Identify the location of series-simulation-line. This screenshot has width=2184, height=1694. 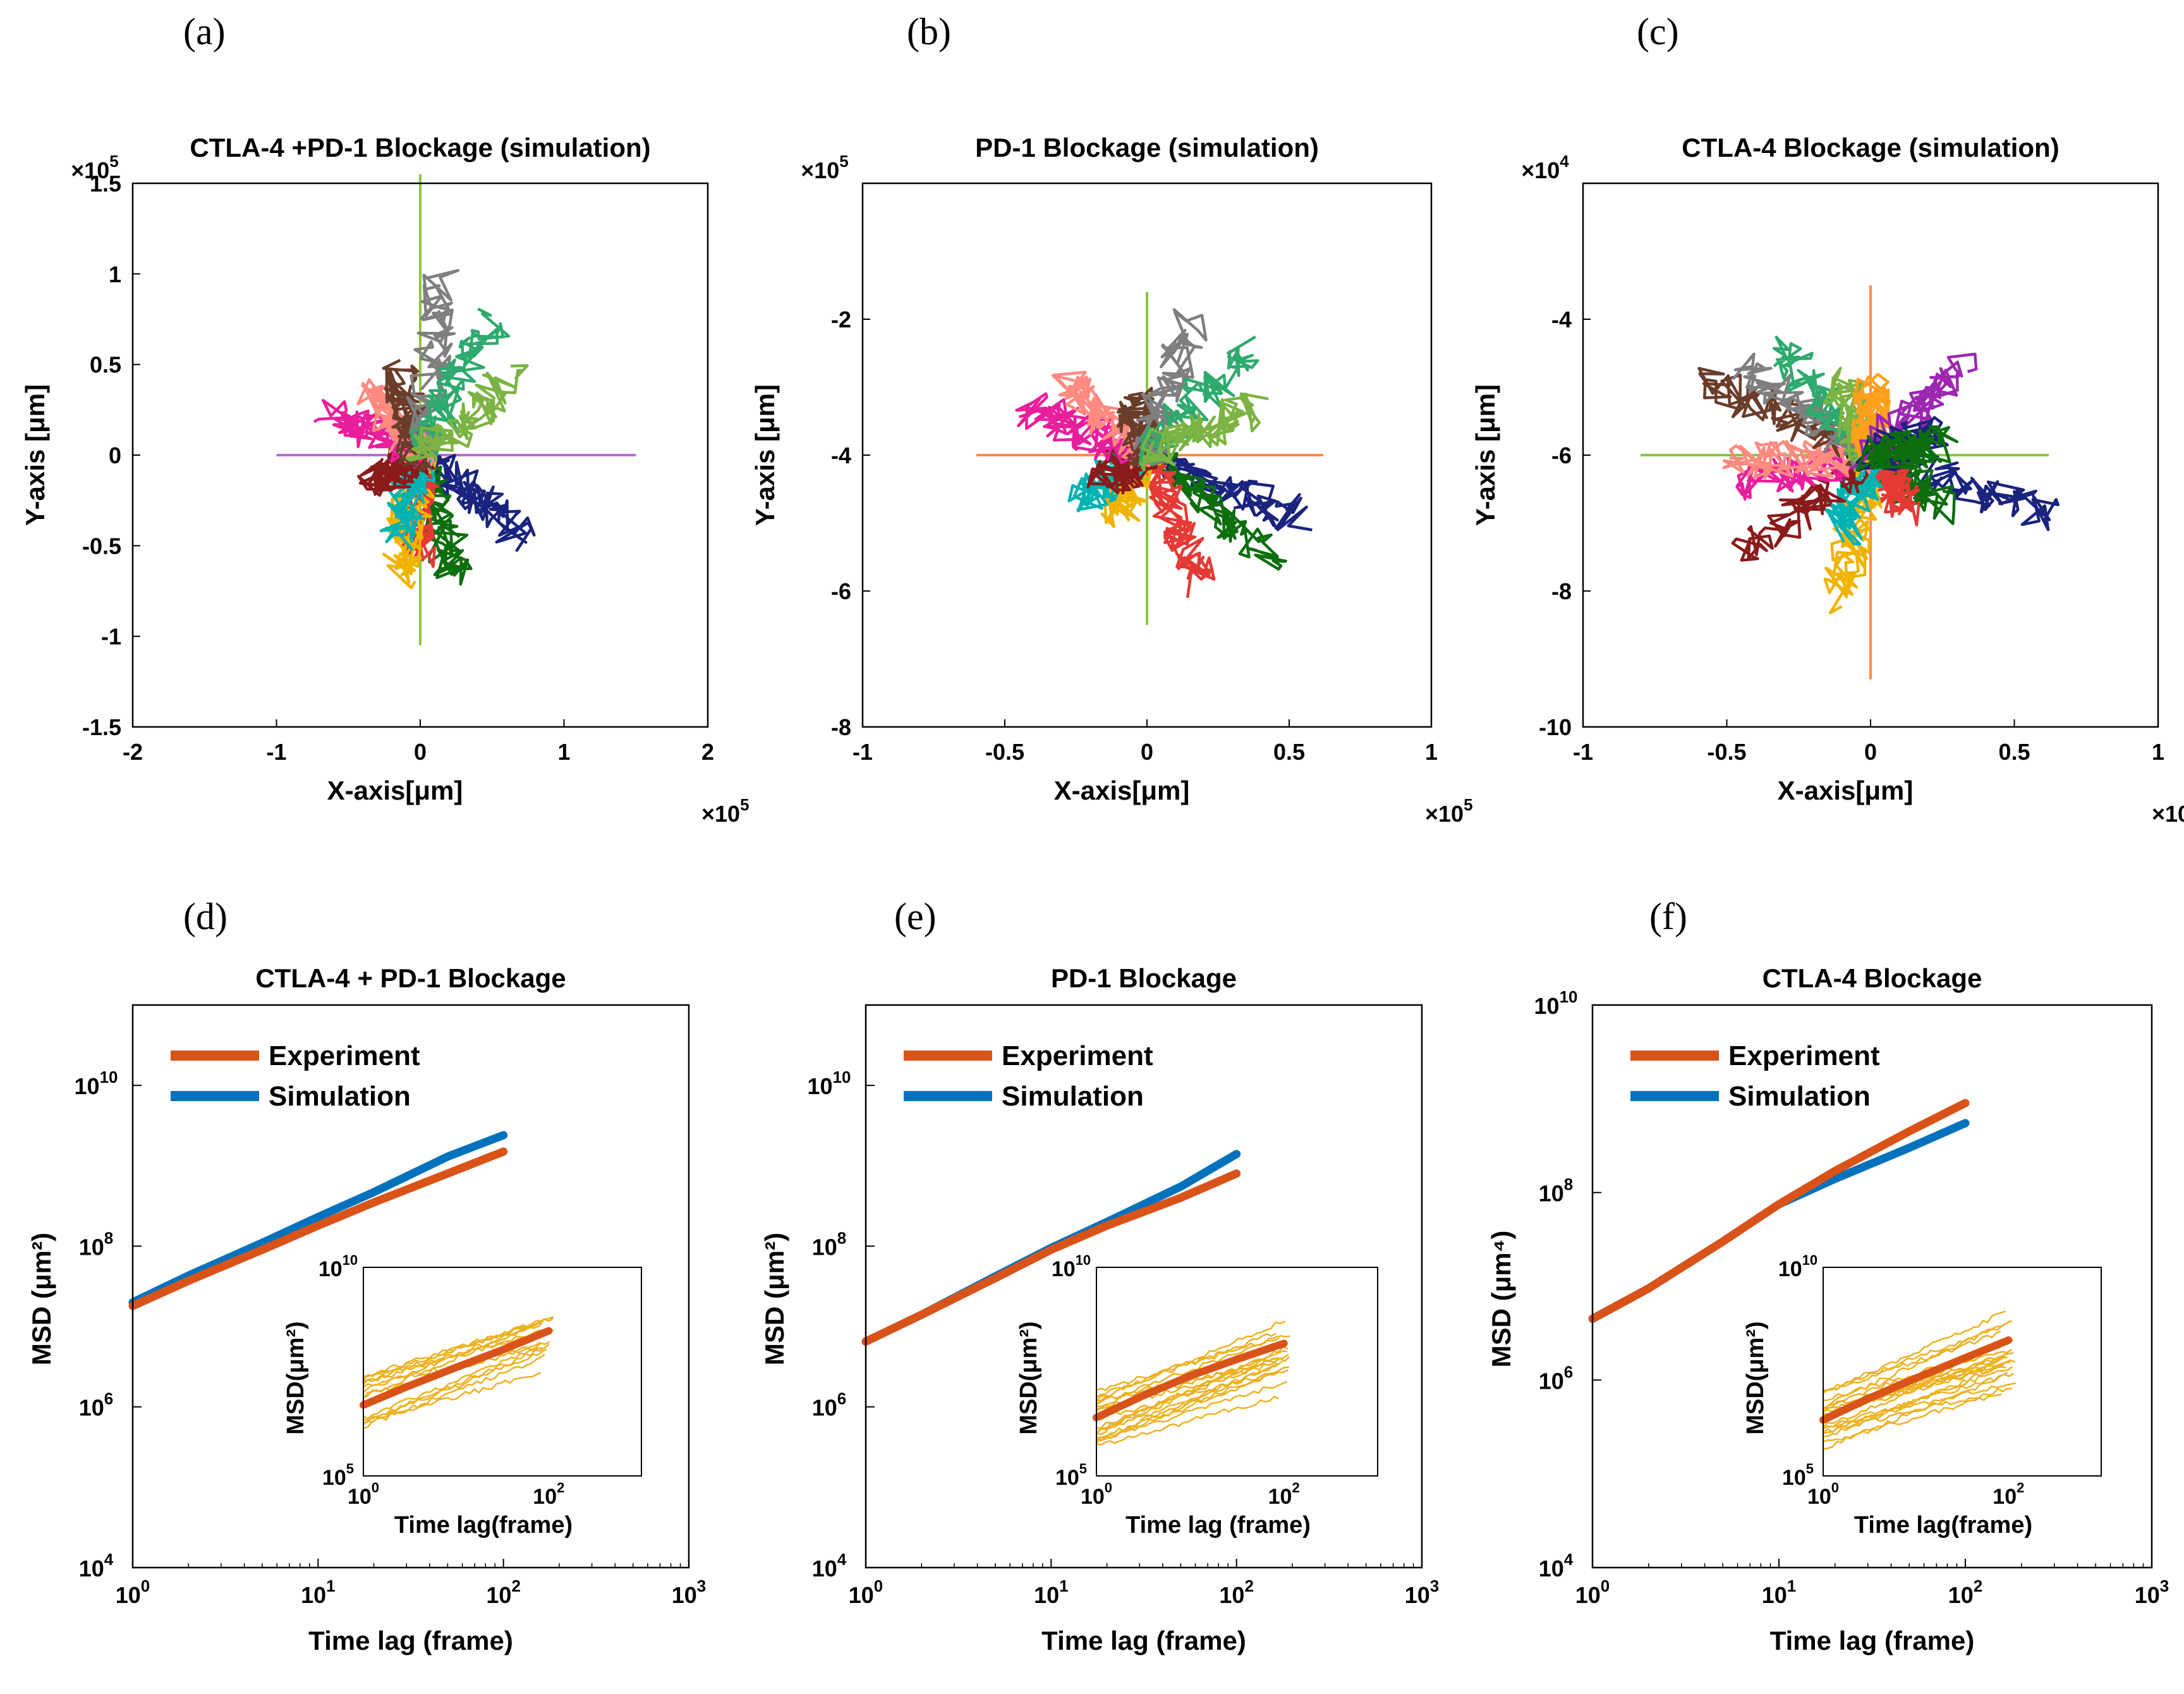
(318, 1219).